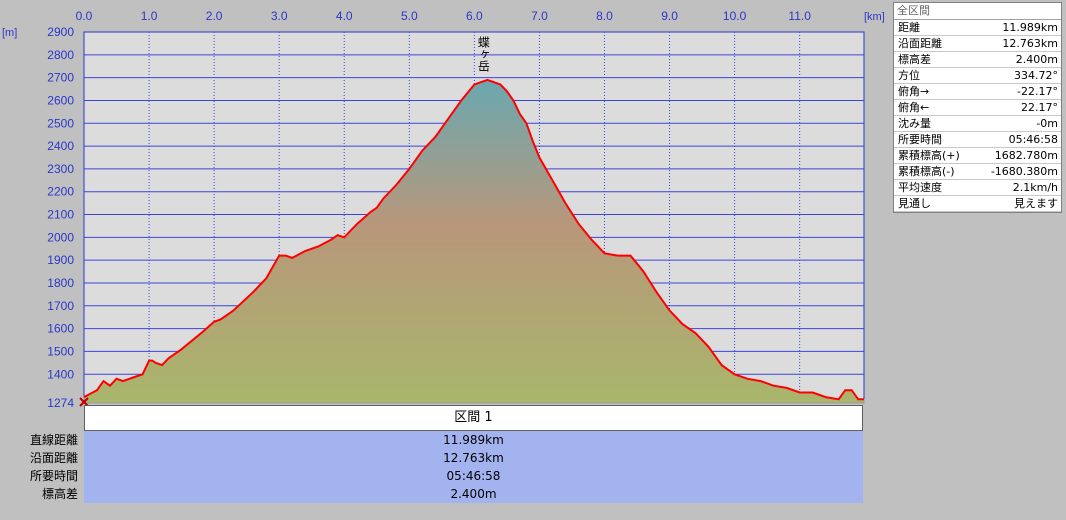 The height and width of the screenshot is (520, 1066). Describe the element at coordinates (604, 16) in the screenshot. I see `x-tick-label: 8.0` at that location.